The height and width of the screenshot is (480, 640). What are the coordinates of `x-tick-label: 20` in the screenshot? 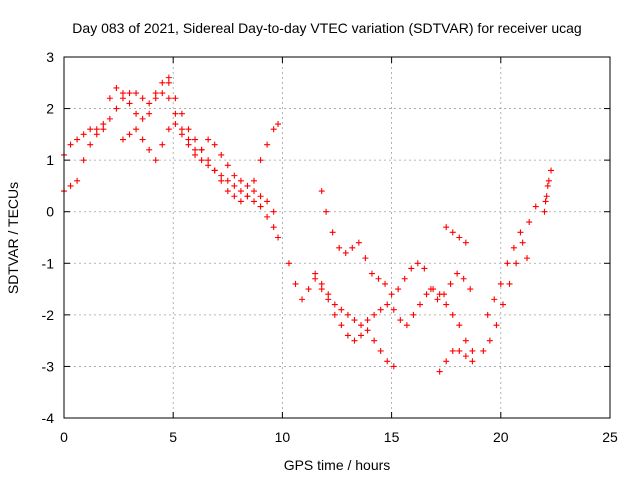 It's located at (501, 437).